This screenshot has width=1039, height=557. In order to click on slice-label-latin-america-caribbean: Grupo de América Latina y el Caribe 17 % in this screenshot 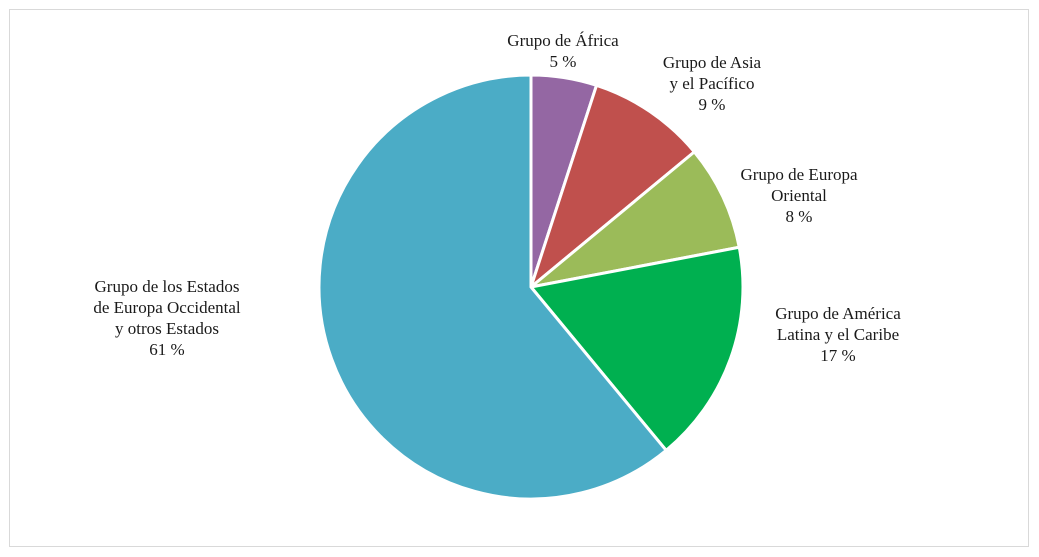, I will do `click(838, 334)`.